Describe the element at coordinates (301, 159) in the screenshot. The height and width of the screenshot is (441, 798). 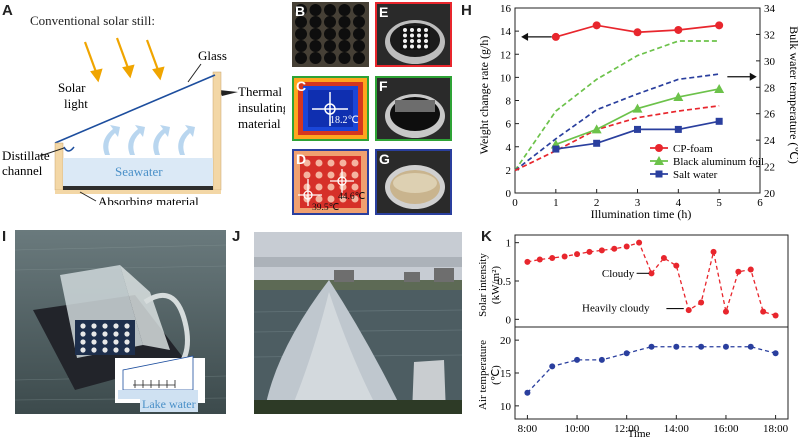
I see `panel-letter-d: D` at that location.